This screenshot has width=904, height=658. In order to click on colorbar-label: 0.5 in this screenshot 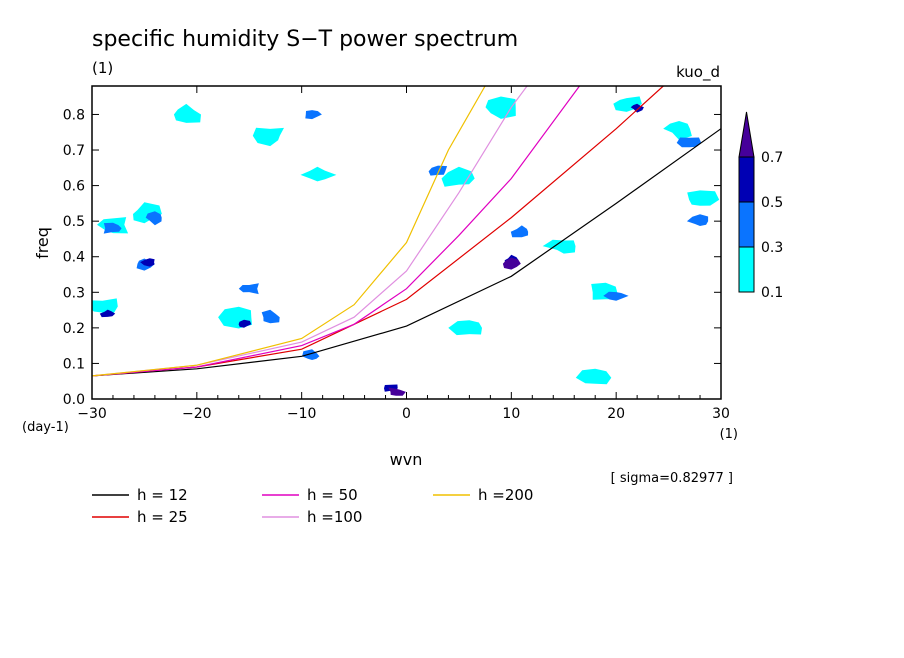, I will do `click(772, 203)`.